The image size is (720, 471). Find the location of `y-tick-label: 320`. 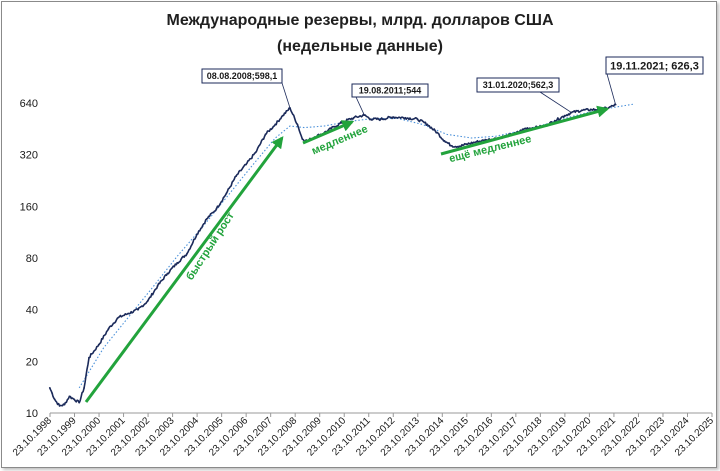

y-tick-label: 320 is located at coordinates (29, 156).